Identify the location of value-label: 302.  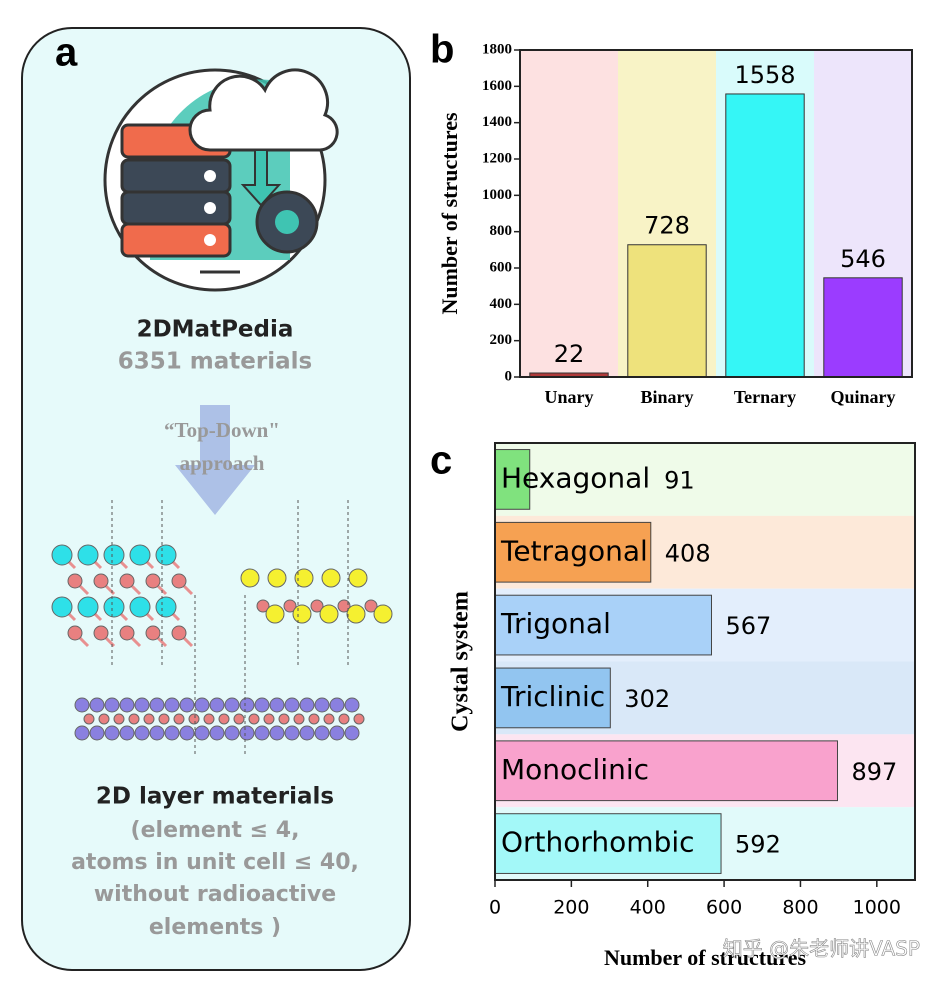
(647, 699).